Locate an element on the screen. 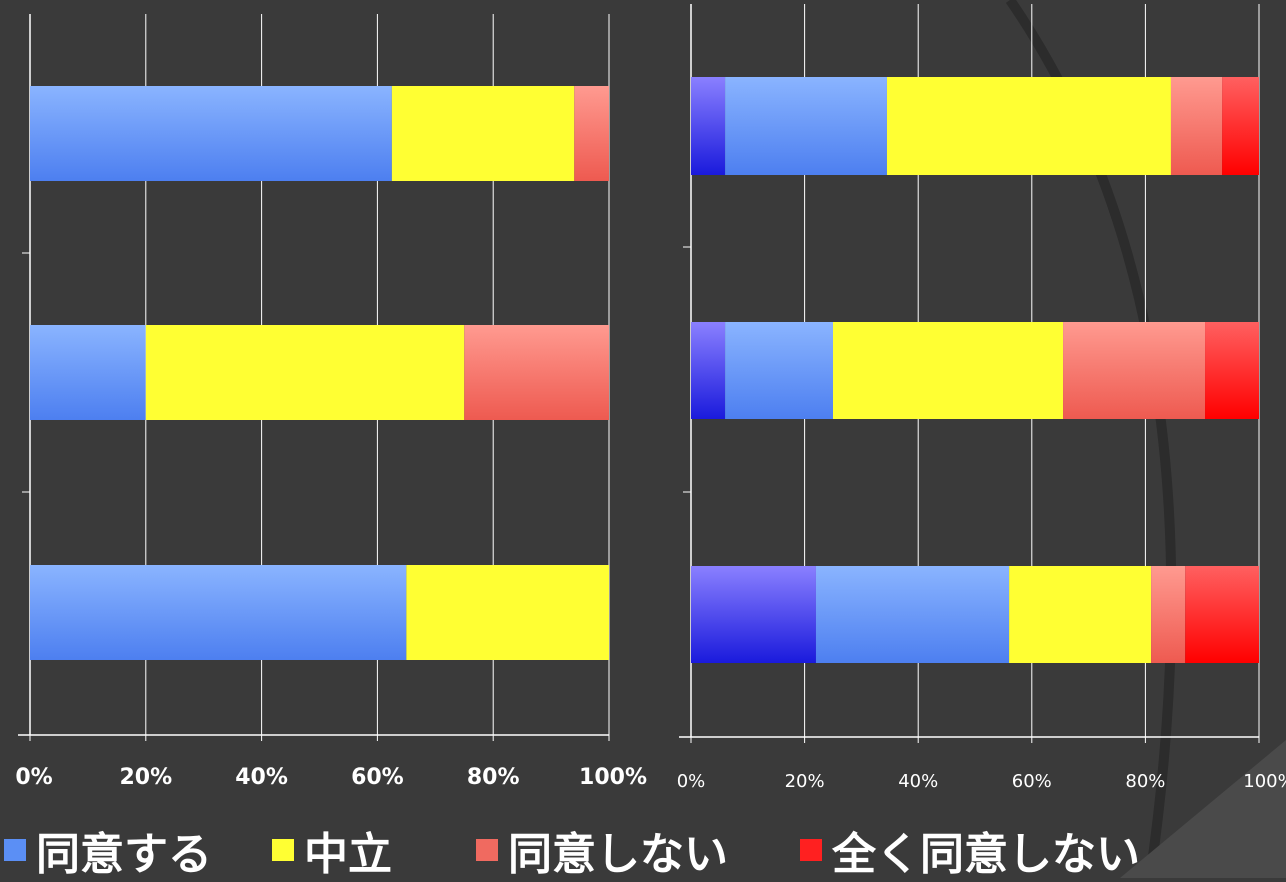 The height and width of the screenshot is (882, 1286). legend-item-agree: 同意する is located at coordinates (108, 850).